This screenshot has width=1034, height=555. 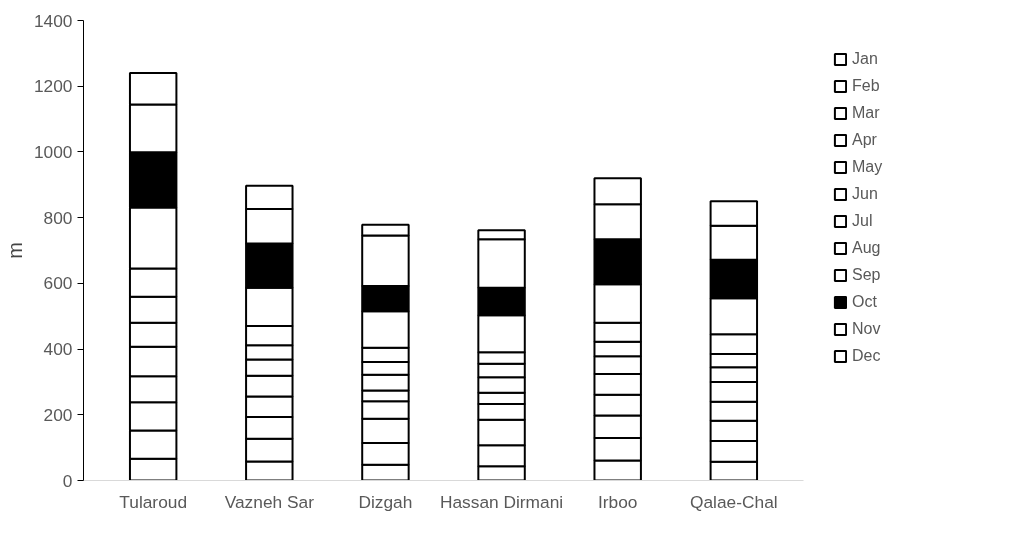 What do you see at coordinates (501, 501) in the screenshot?
I see `x-tick-label: Hassan Dirmani` at bounding box center [501, 501].